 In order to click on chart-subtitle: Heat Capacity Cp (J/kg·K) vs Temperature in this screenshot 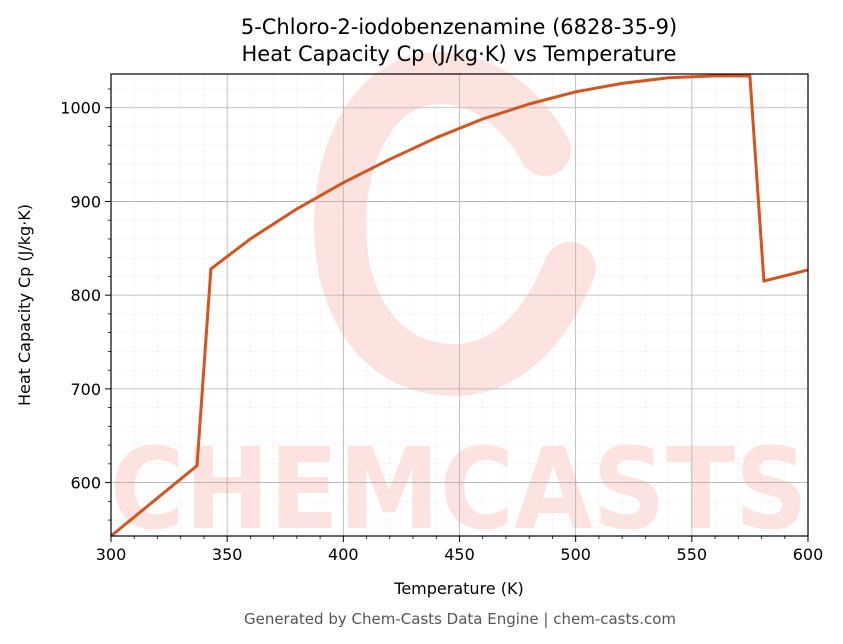, I will do `click(459, 54)`.